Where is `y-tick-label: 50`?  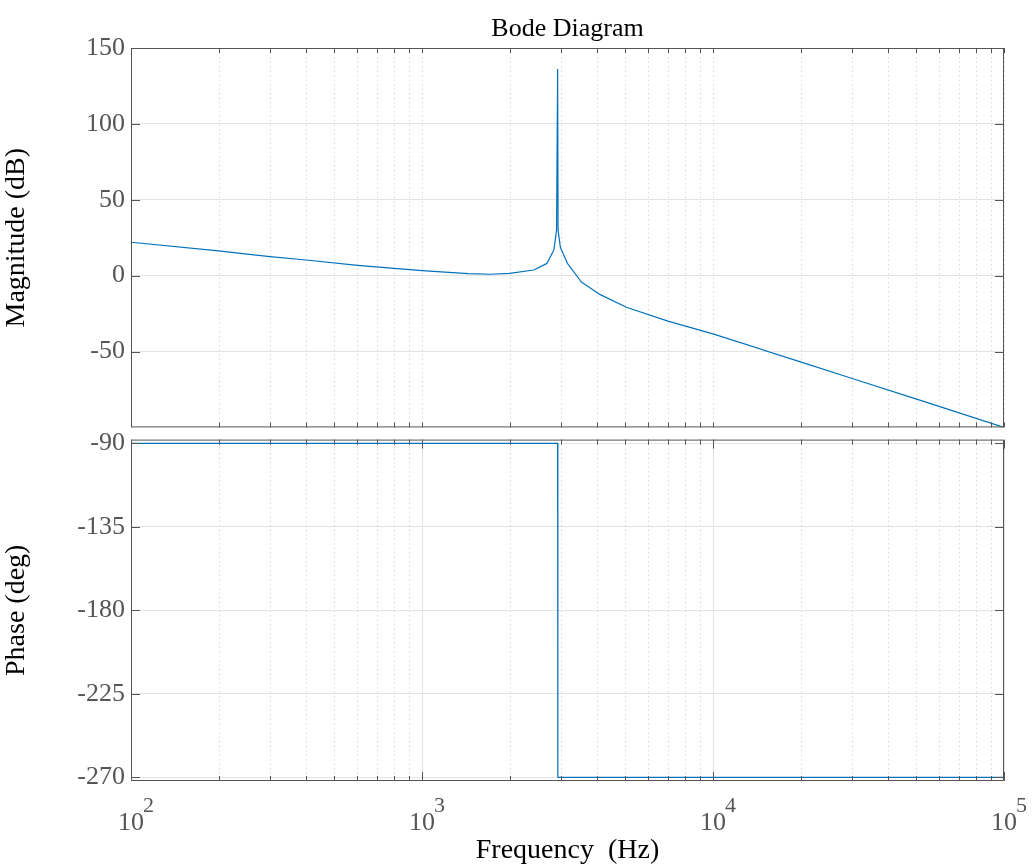 y-tick-label: 50 is located at coordinates (112, 198).